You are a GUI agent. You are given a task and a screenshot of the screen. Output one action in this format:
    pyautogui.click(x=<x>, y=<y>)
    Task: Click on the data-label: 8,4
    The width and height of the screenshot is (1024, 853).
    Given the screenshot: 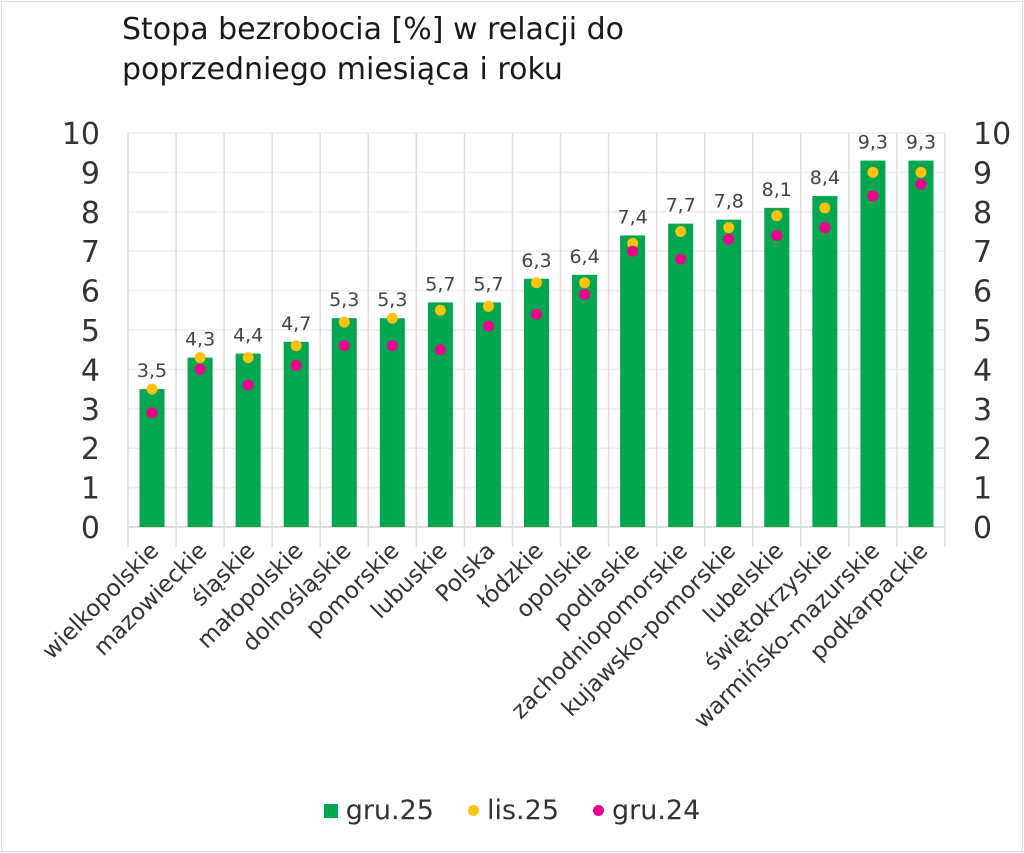 What is the action you would take?
    pyautogui.click(x=825, y=178)
    